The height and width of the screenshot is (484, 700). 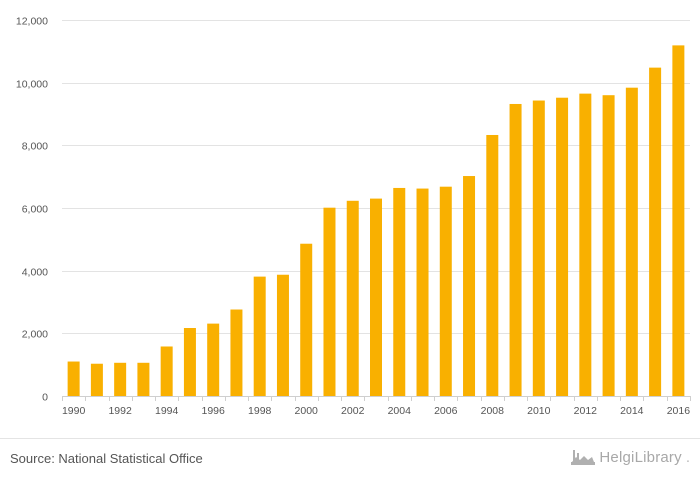 I want to click on bar-2004, so click(x=399, y=291).